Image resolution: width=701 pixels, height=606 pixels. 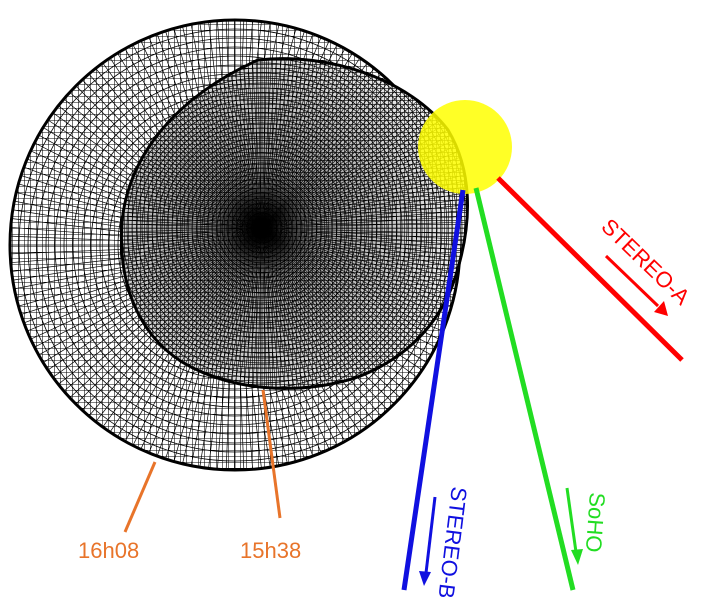 I want to click on time-marker-inner-line, so click(x=271, y=454).